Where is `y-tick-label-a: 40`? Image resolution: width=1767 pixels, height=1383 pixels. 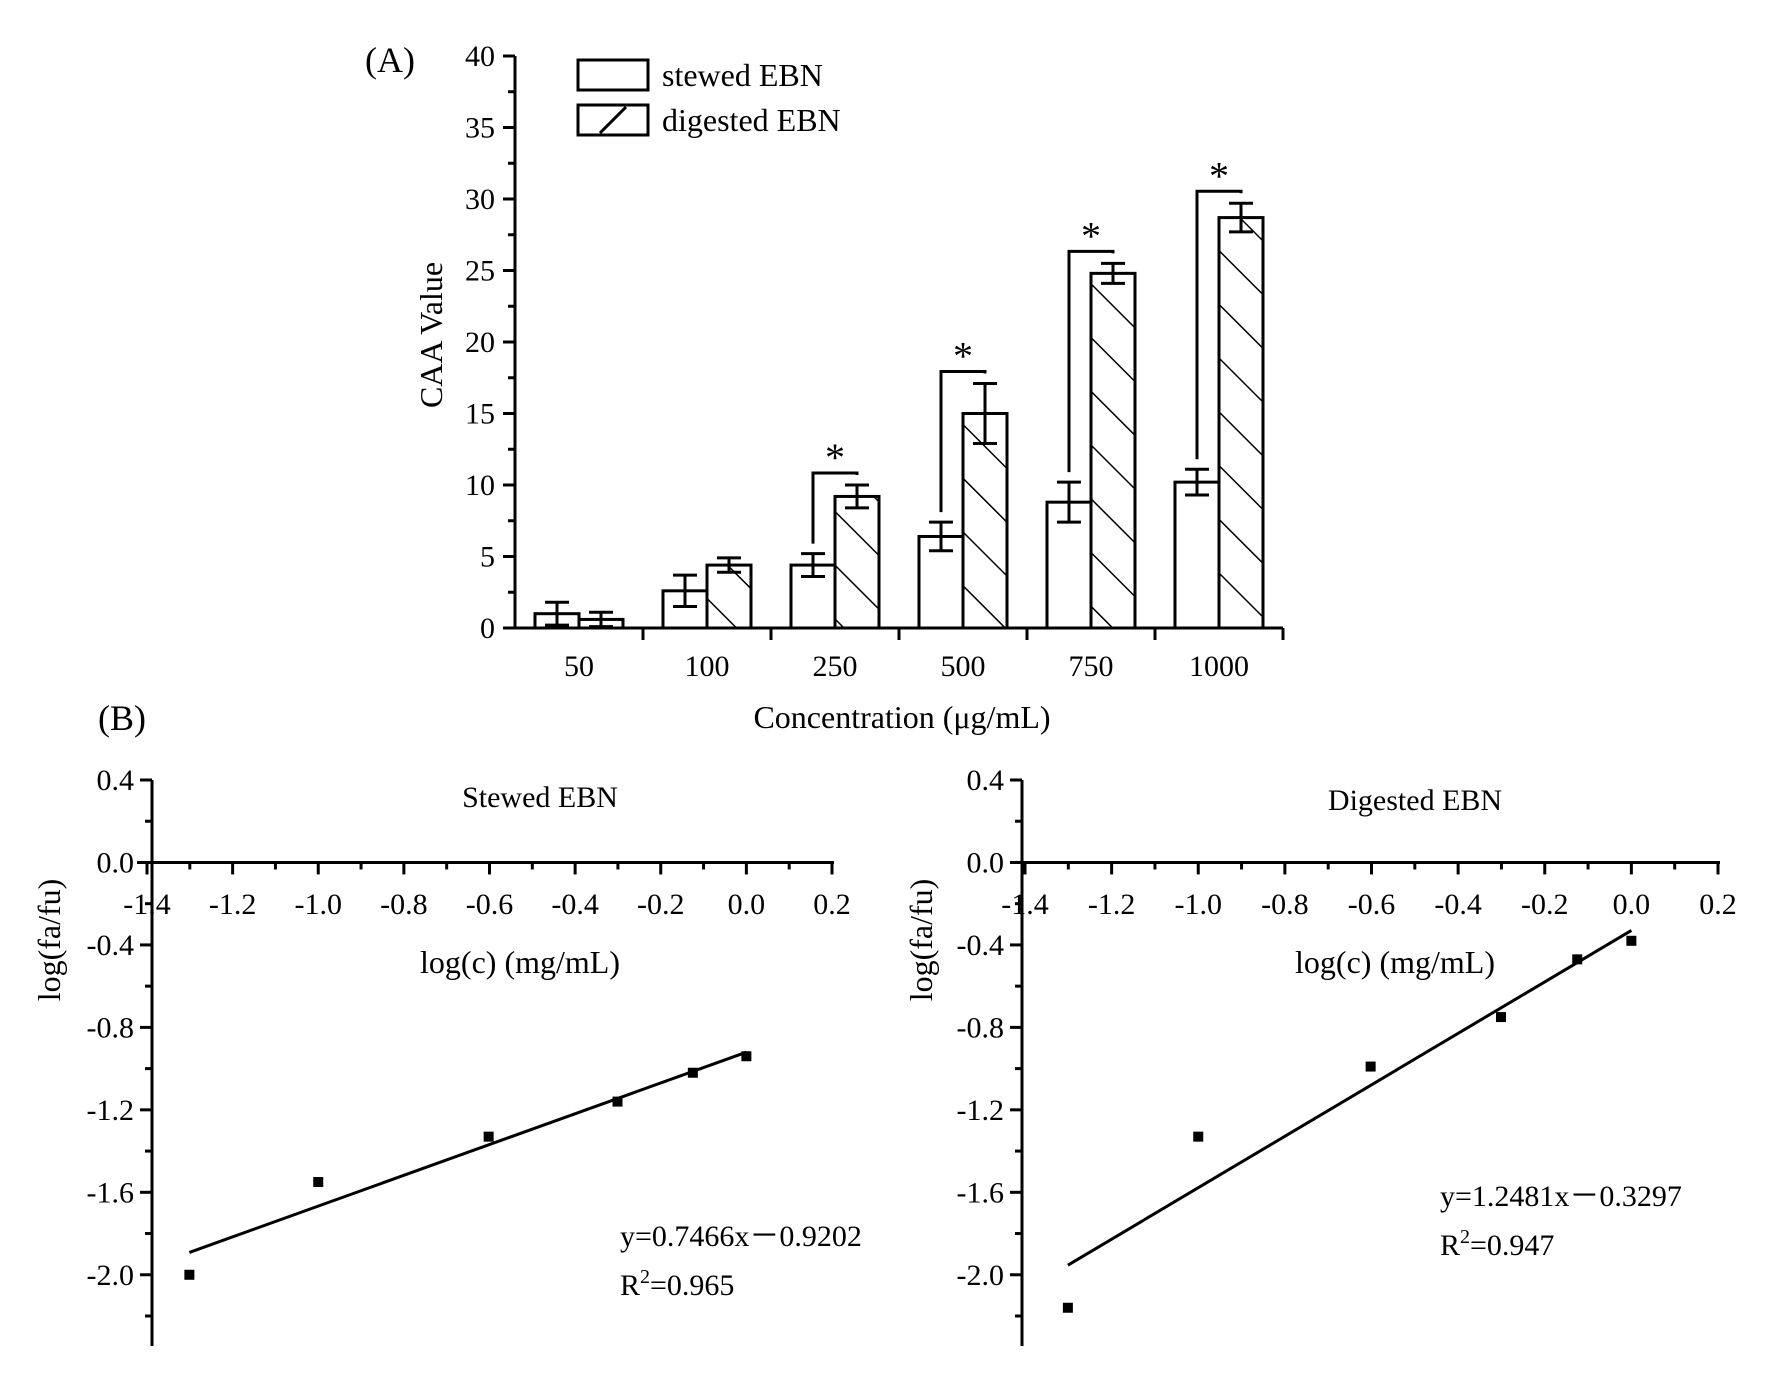 y-tick-label-a: 40 is located at coordinates (480, 56).